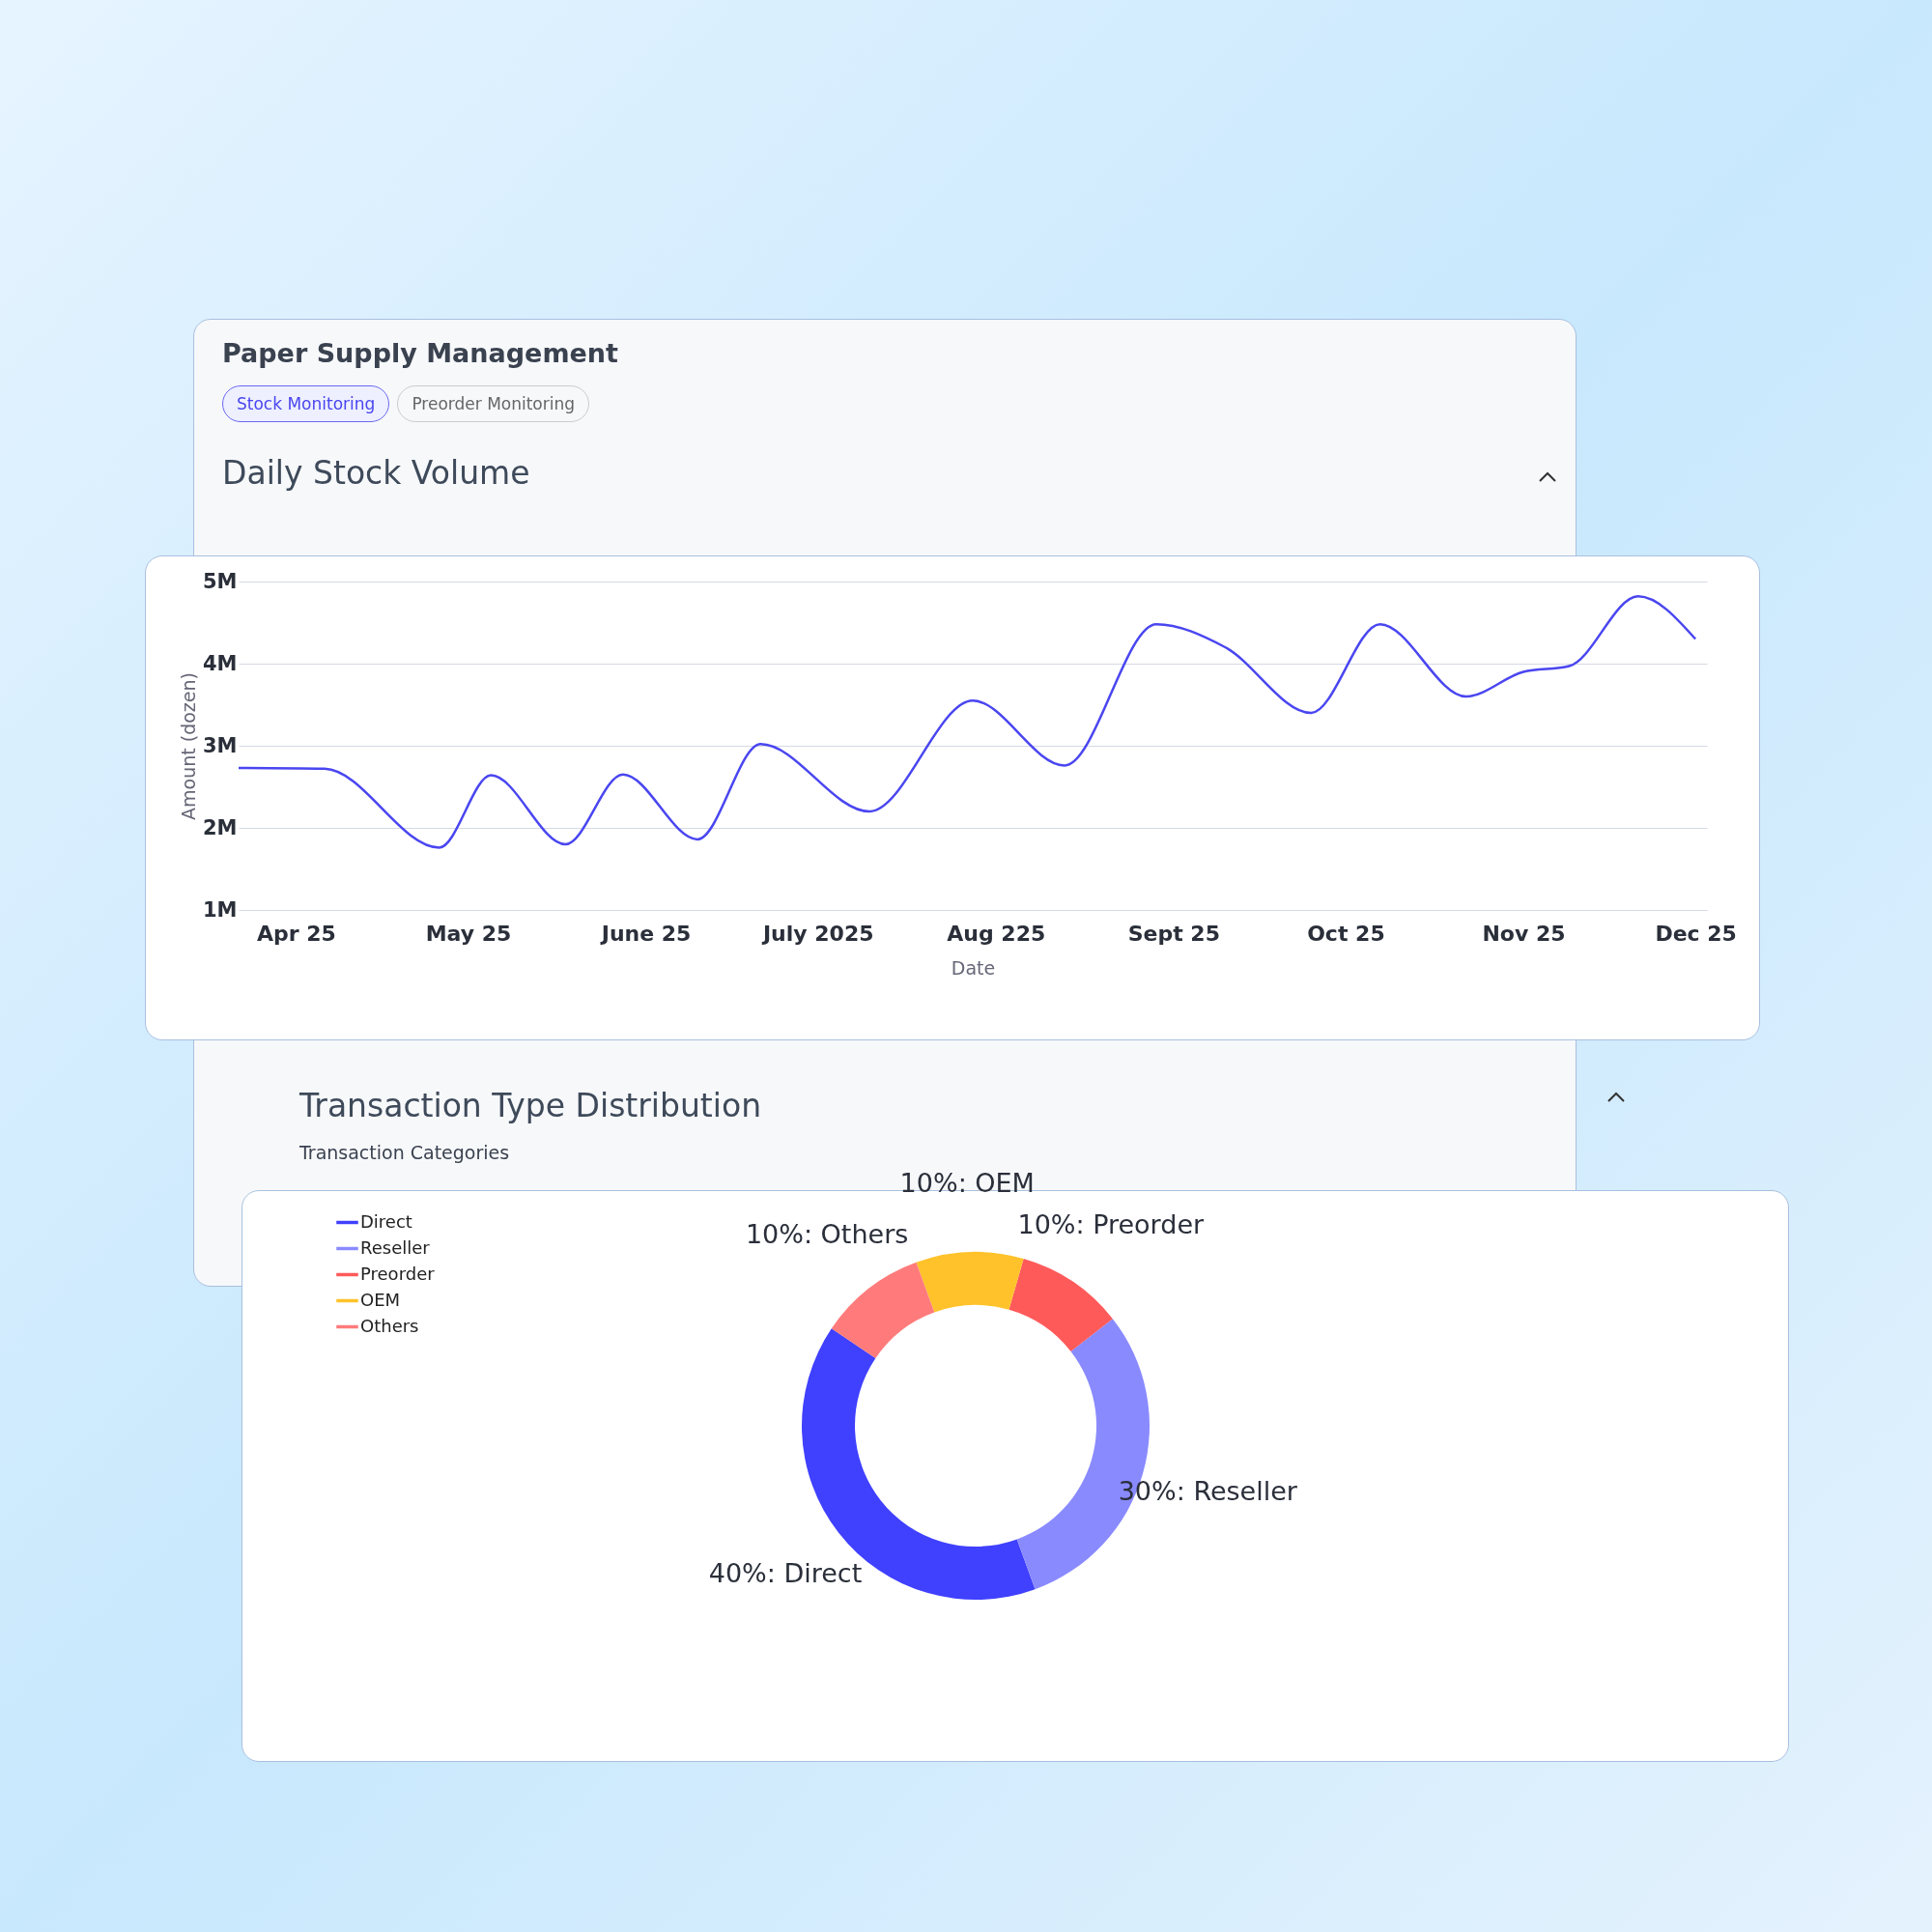  I want to click on text: Paper Supply Management, so click(420, 353).